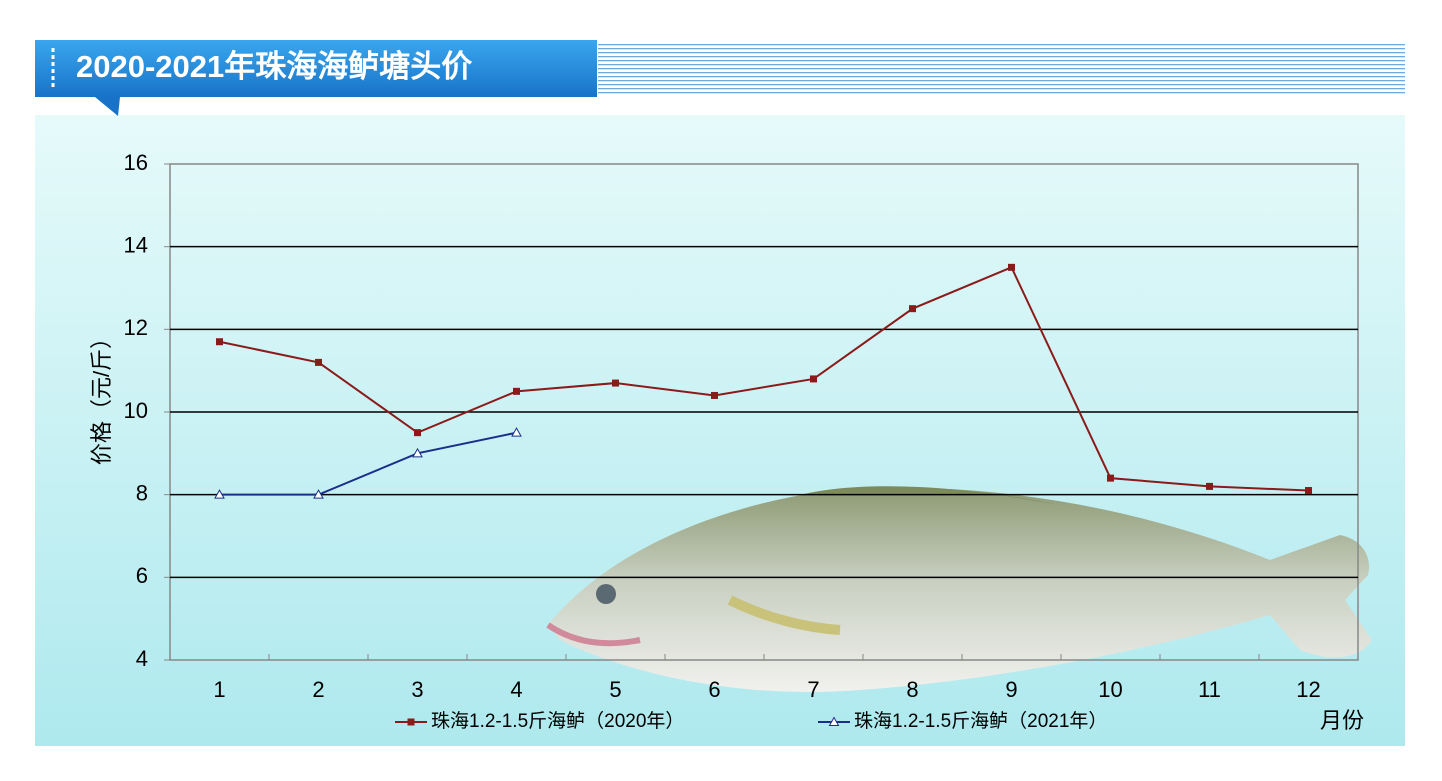 Image resolution: width=1442 pixels, height=781 pixels. Describe the element at coordinates (417, 689) in the screenshot. I see `x-tick-label: 3` at that location.